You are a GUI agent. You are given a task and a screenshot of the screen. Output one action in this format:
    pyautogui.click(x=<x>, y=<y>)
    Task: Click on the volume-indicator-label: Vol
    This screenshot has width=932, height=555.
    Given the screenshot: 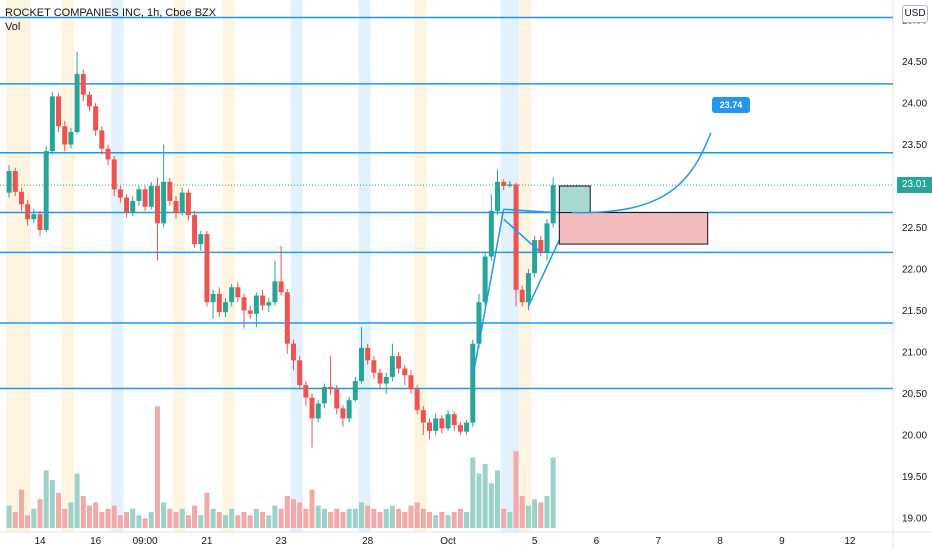 What is the action you would take?
    pyautogui.click(x=13, y=27)
    